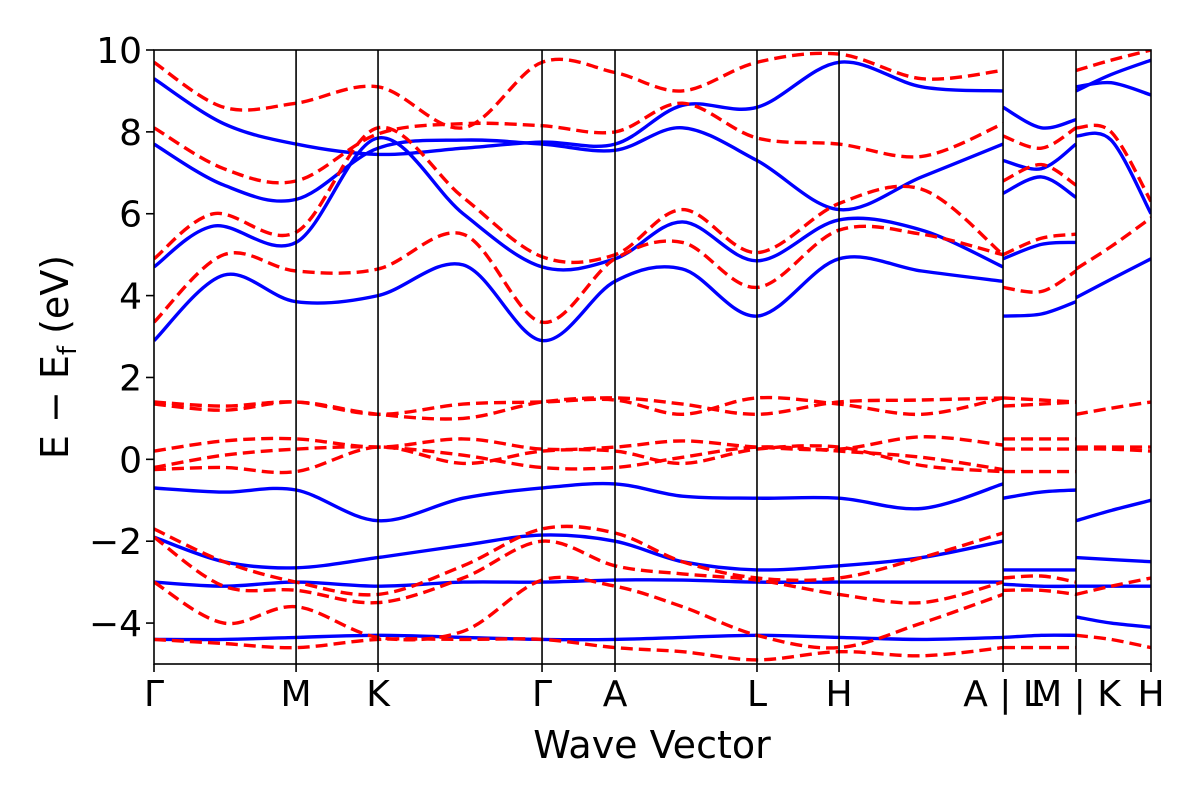  Describe the element at coordinates (130, 378) in the screenshot. I see `y-tick-label: 2` at that location.